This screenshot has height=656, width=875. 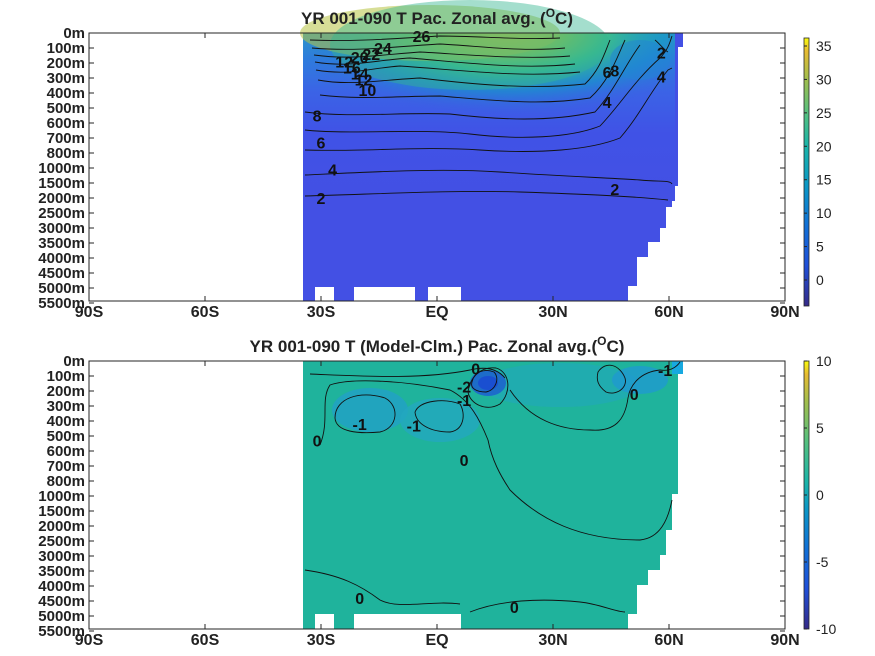 What do you see at coordinates (824, 79) in the screenshot?
I see `colorbar-tick-label: 30` at bounding box center [824, 79].